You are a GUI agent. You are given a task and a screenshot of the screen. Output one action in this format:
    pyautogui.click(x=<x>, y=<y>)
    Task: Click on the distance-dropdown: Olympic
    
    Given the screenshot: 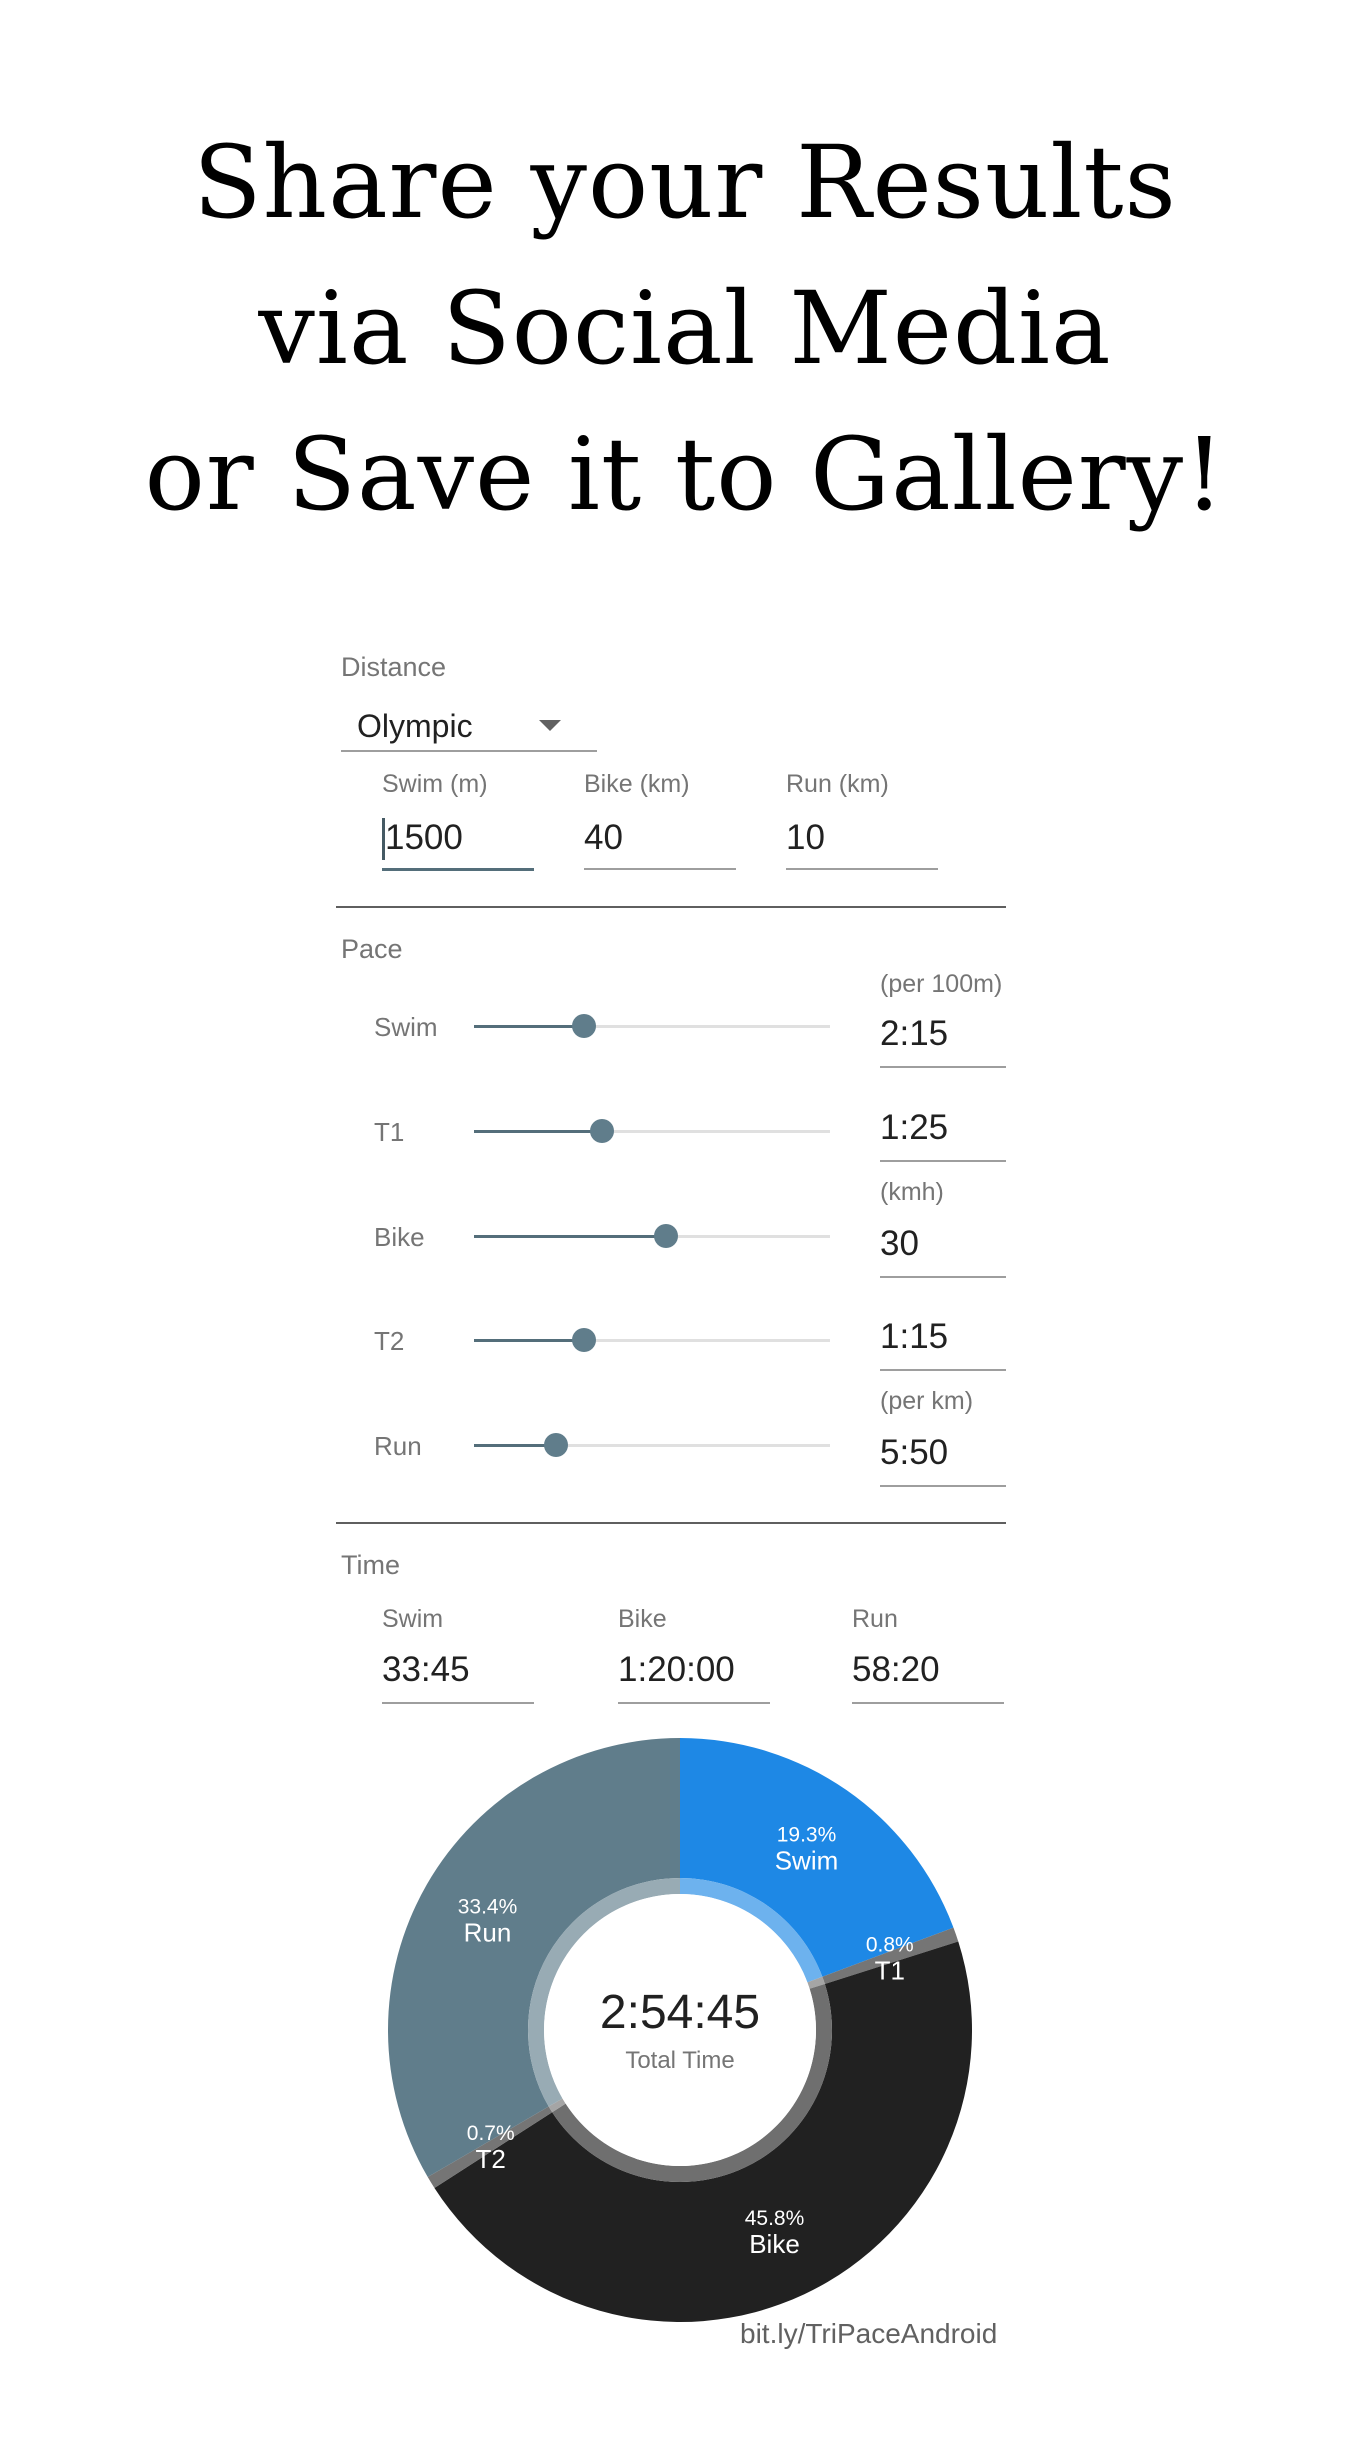 What is the action you would take?
    pyautogui.click(x=469, y=726)
    